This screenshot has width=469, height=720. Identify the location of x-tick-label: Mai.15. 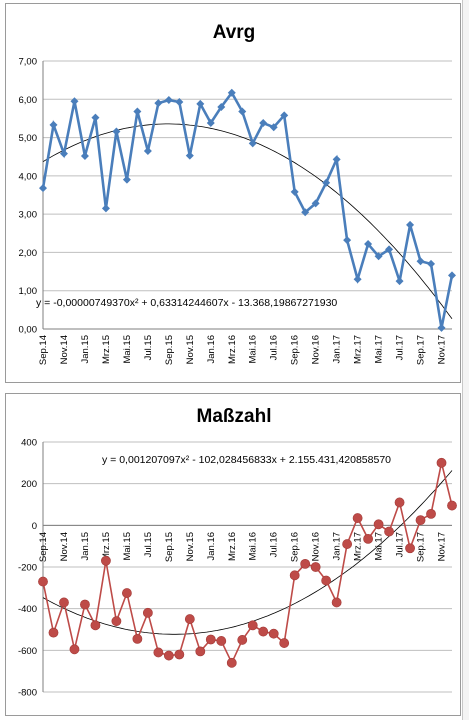
(127, 349).